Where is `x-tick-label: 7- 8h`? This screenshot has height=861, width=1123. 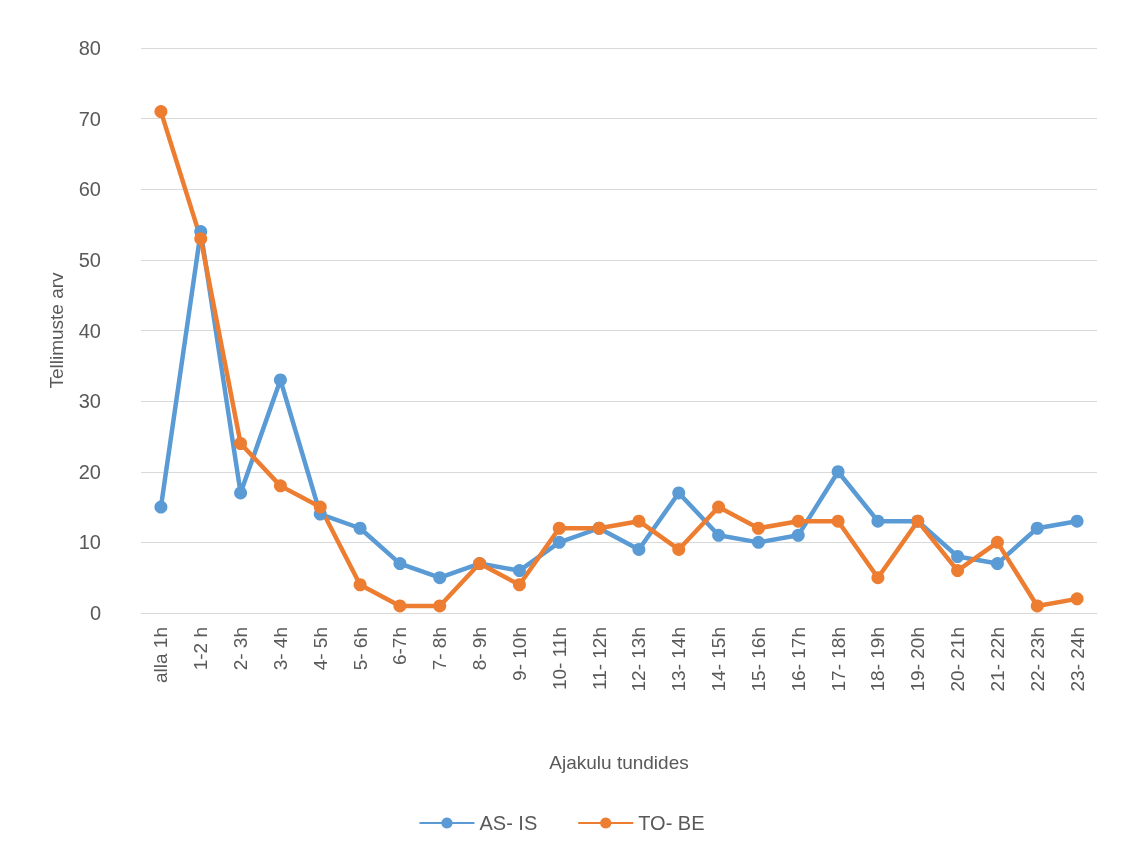 x-tick-label: 7- 8h is located at coordinates (440, 649).